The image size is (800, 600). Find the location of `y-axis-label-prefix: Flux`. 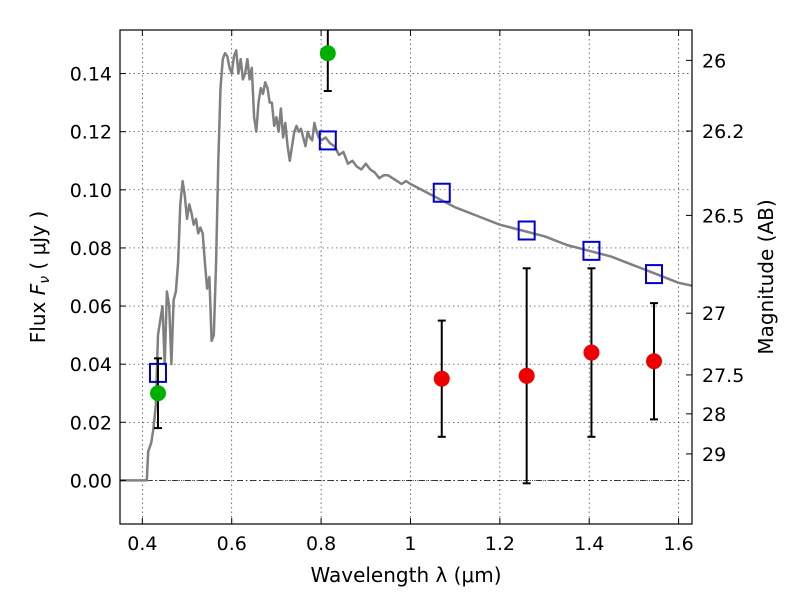

y-axis-label-prefix: Flux is located at coordinates (38, 319).